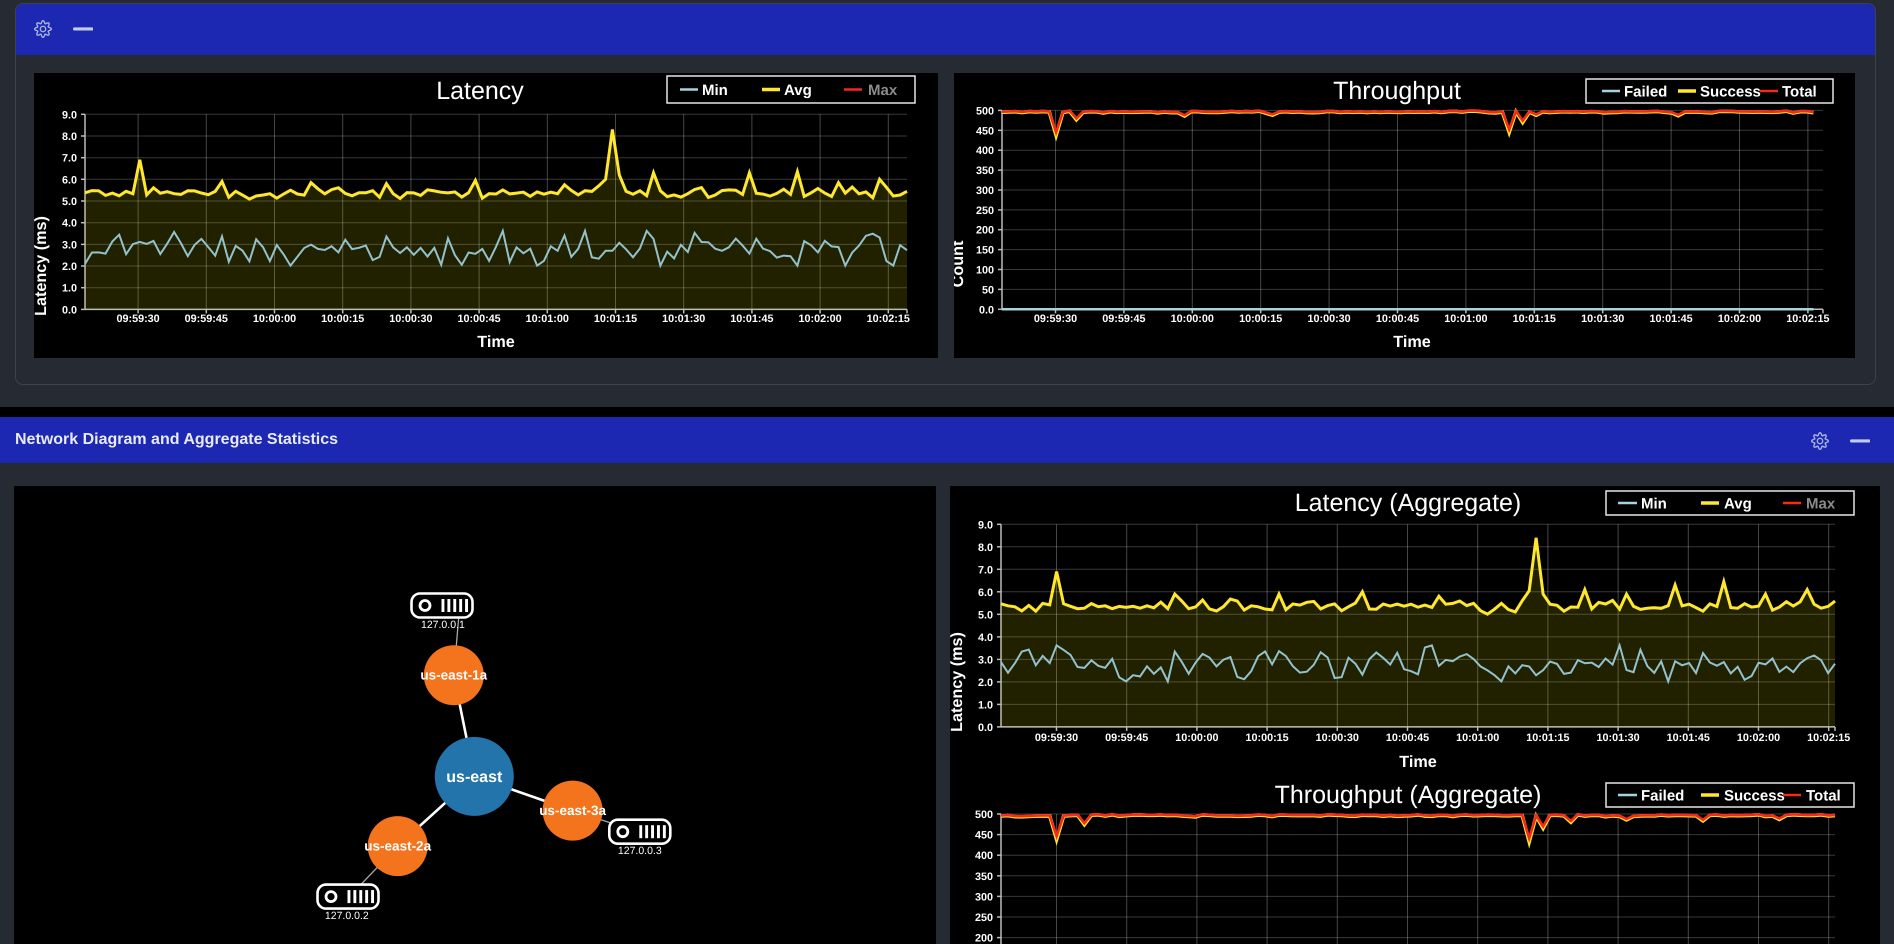 The image size is (1894, 944). Describe the element at coordinates (474, 777) in the screenshot. I see `svg-text: us-east` at that location.